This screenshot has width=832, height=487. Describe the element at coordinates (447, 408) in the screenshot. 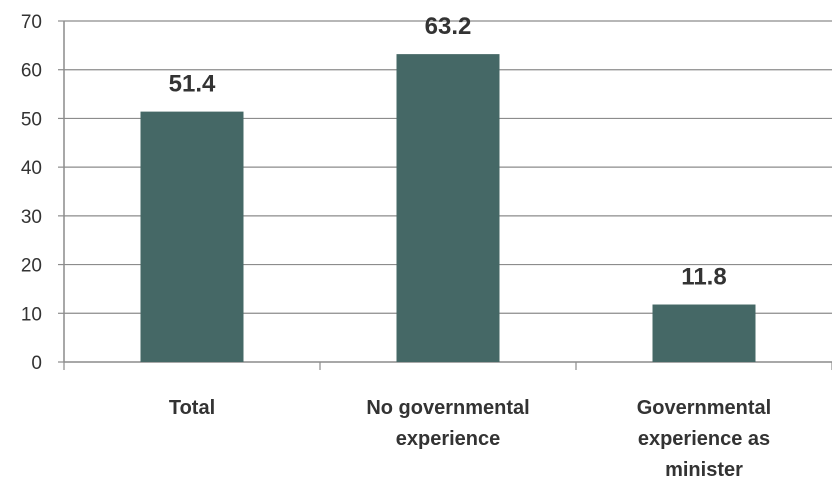

I see `x-tick-label-1-line-0: No governmental` at that location.